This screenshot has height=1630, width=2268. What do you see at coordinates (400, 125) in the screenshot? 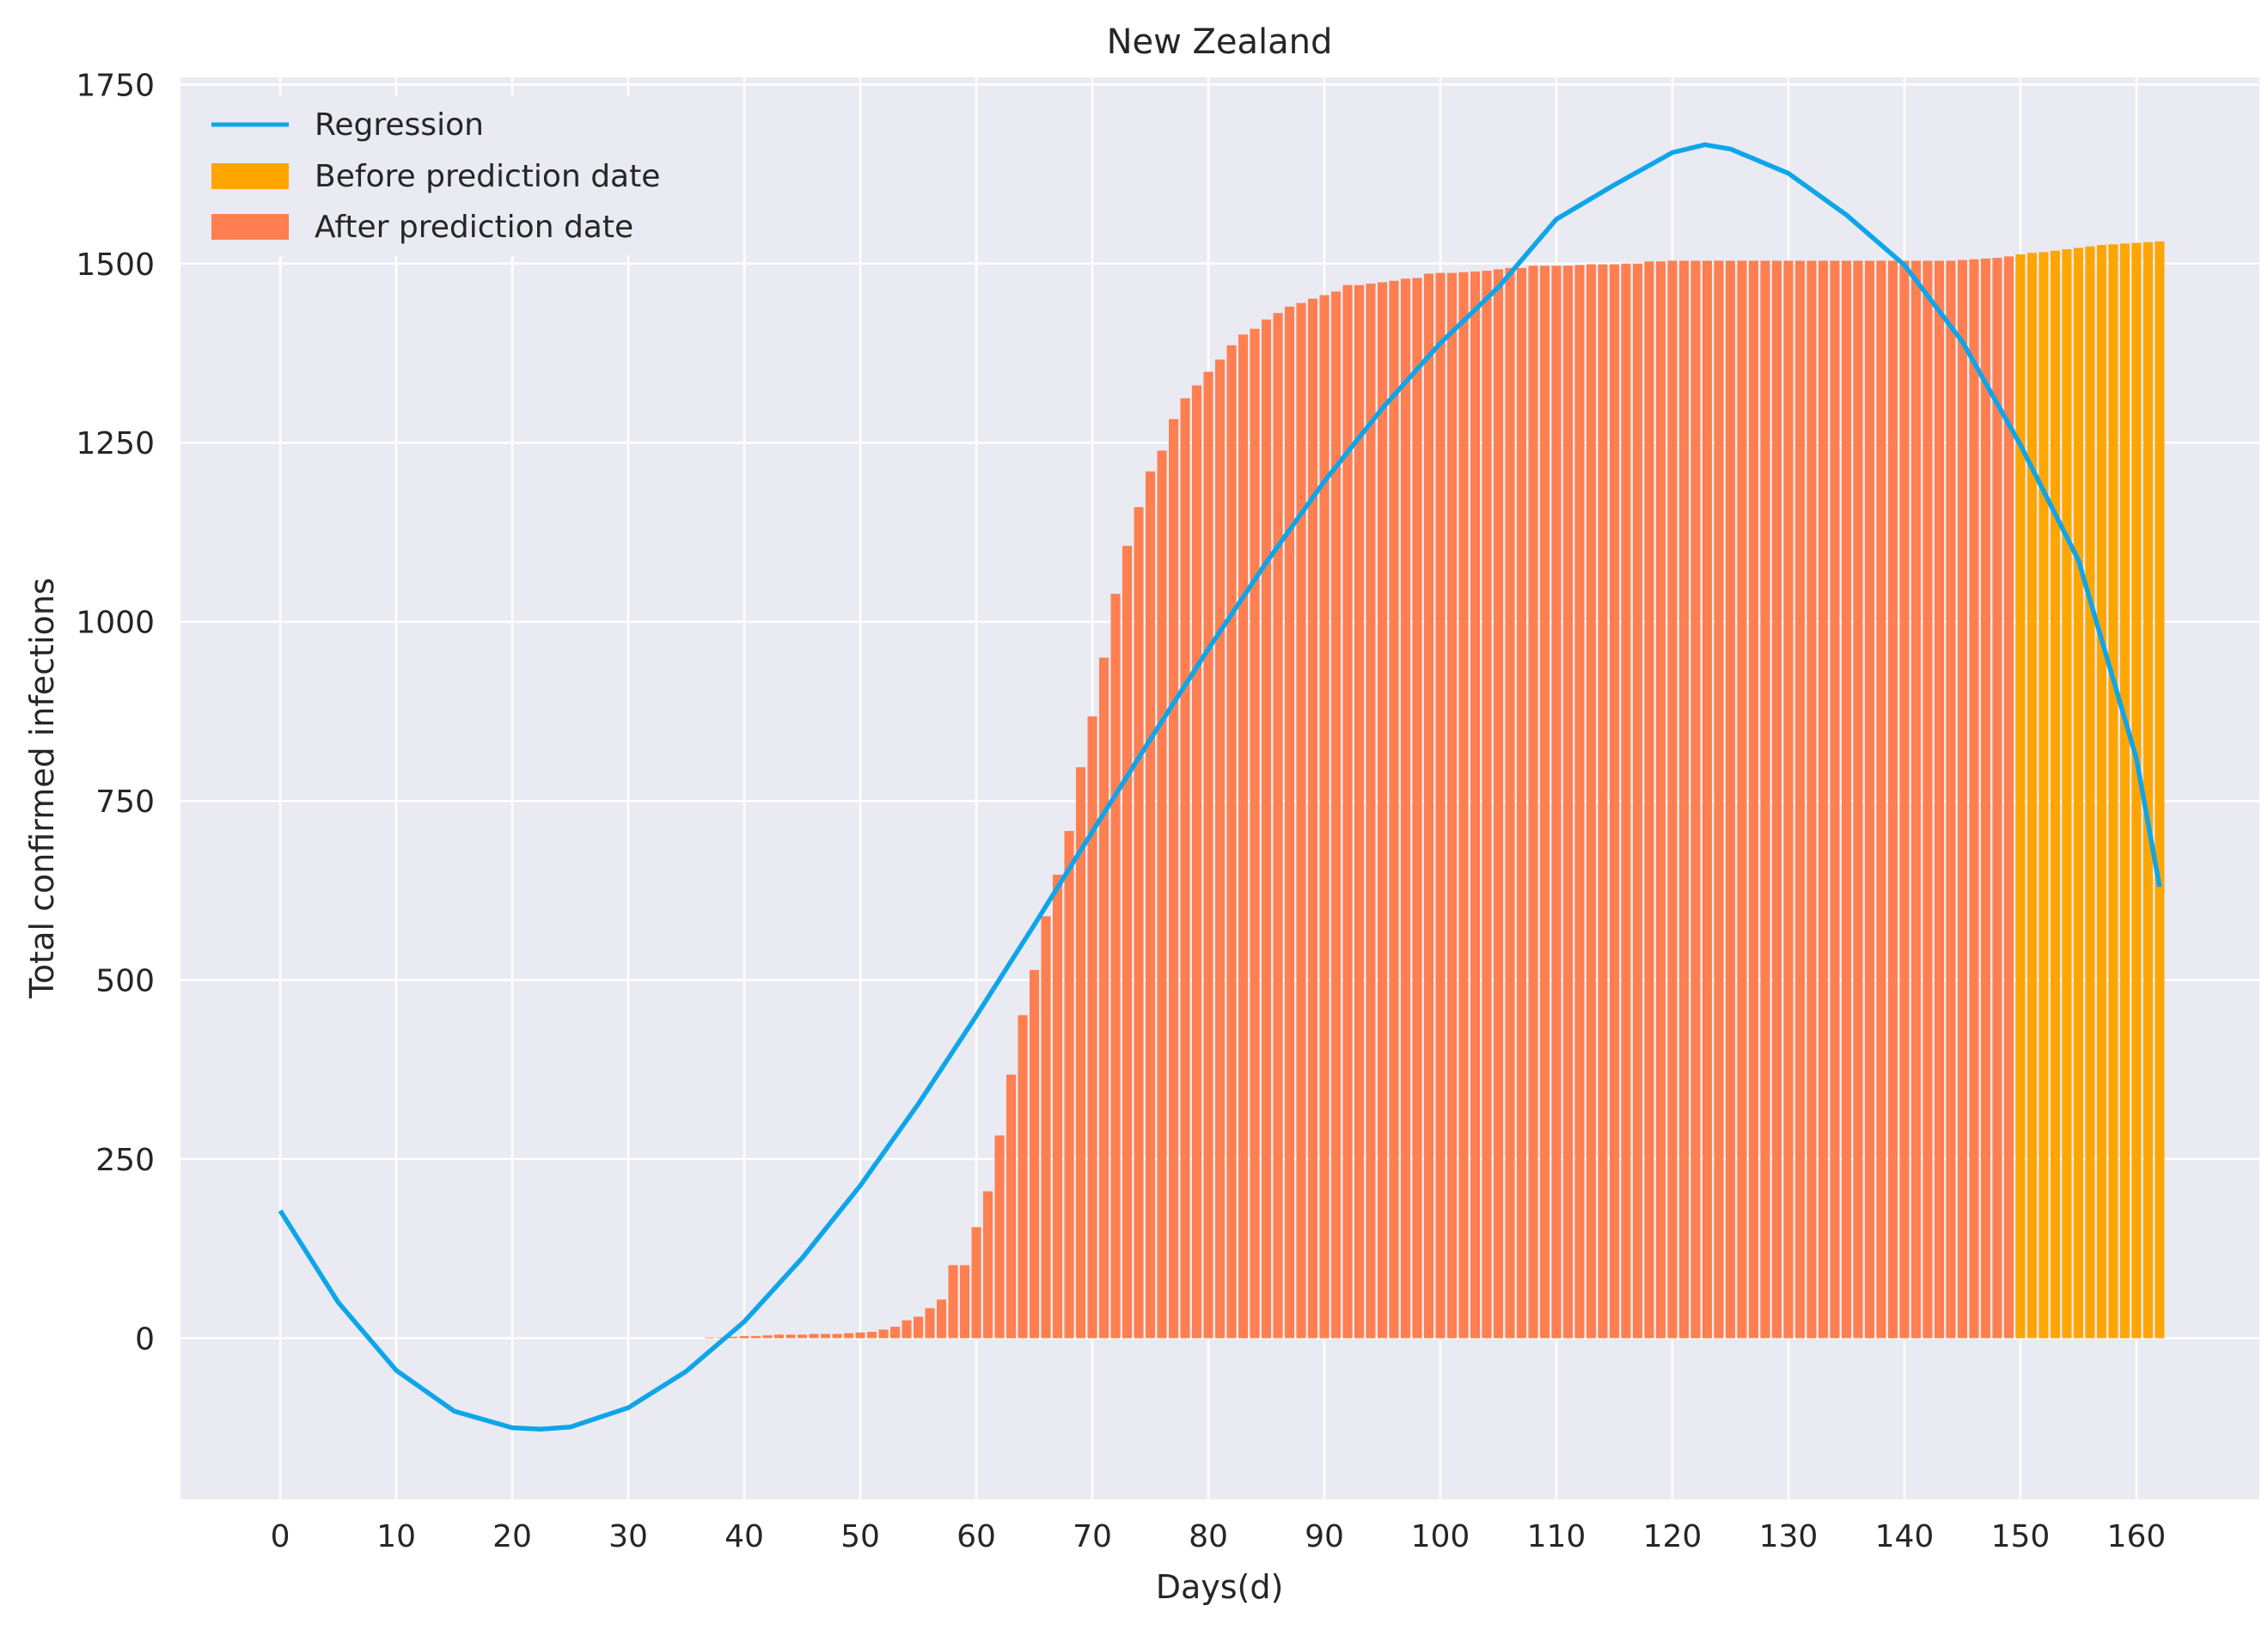
I see `legend-regression-label: Regression` at bounding box center [400, 125].